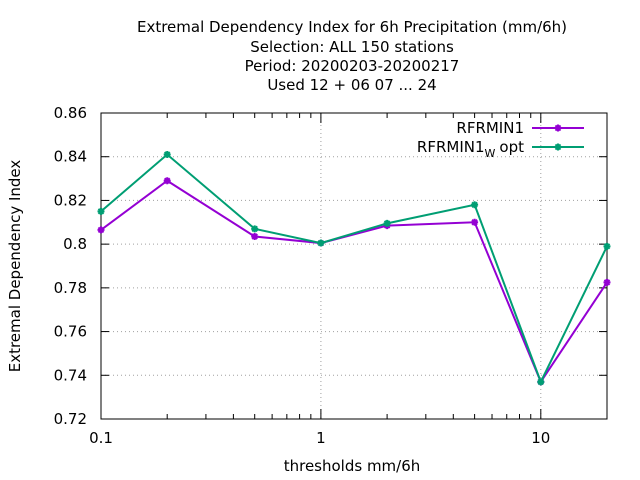  What do you see at coordinates (352, 66) in the screenshot?
I see `title-line-3: Period: 20200203-20200217` at bounding box center [352, 66].